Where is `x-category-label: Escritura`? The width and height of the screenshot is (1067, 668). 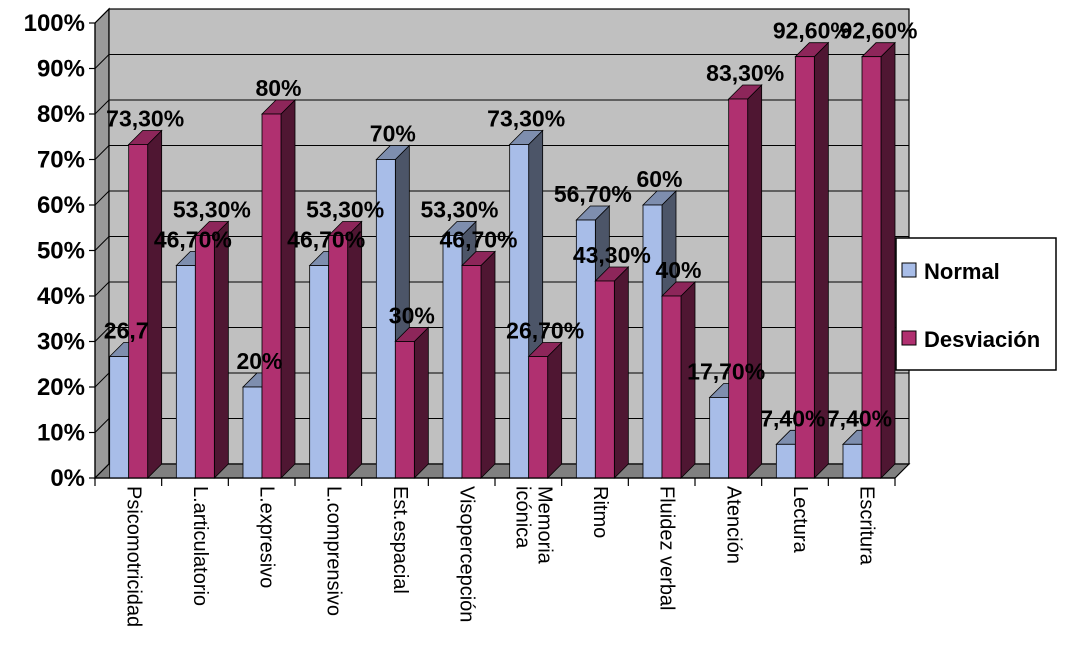
x-category-label: Escritura is located at coordinates (867, 526).